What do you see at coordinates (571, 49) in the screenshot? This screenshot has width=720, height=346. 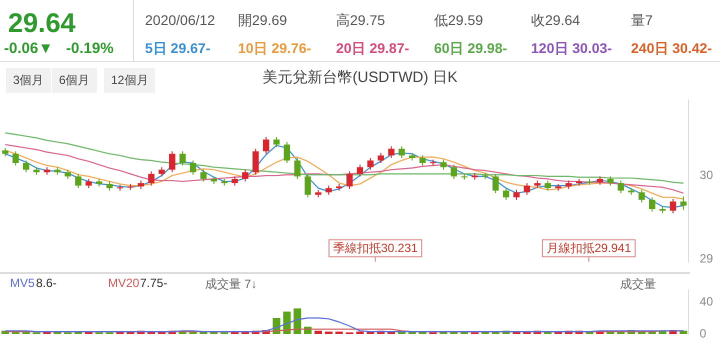 I see `text: 120日 30.03-` at bounding box center [571, 49].